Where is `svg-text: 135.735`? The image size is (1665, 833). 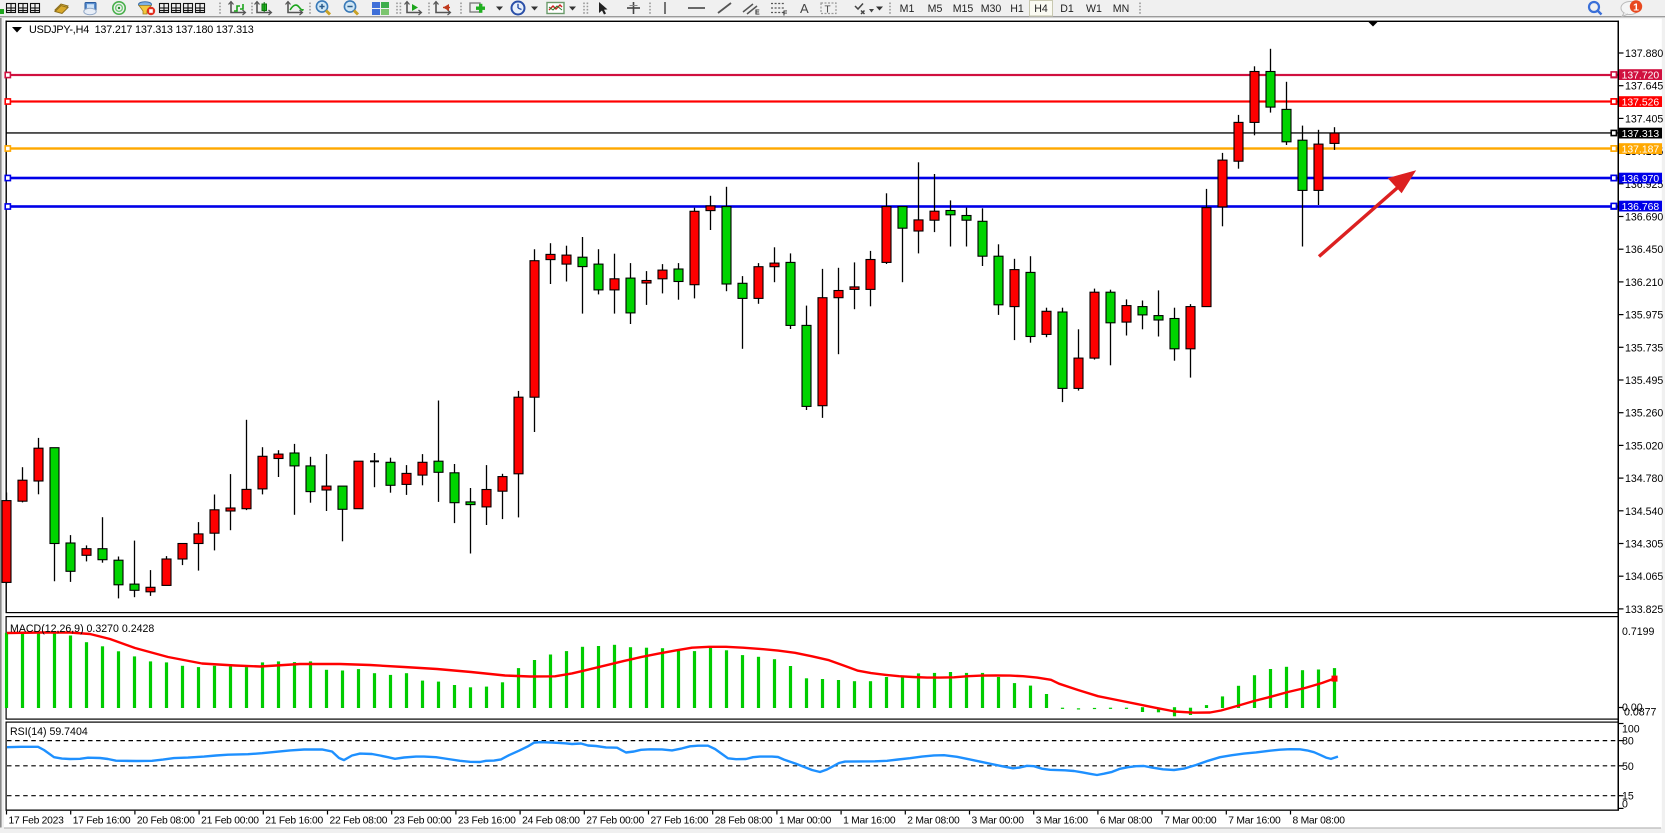
svg-text: 135.735 is located at coordinates (1644, 348).